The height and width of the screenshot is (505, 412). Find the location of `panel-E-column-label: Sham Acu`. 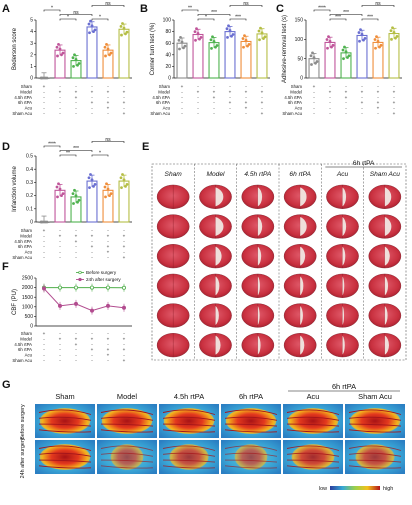

panel-E-column-label: Sham Acu is located at coordinates (385, 174).